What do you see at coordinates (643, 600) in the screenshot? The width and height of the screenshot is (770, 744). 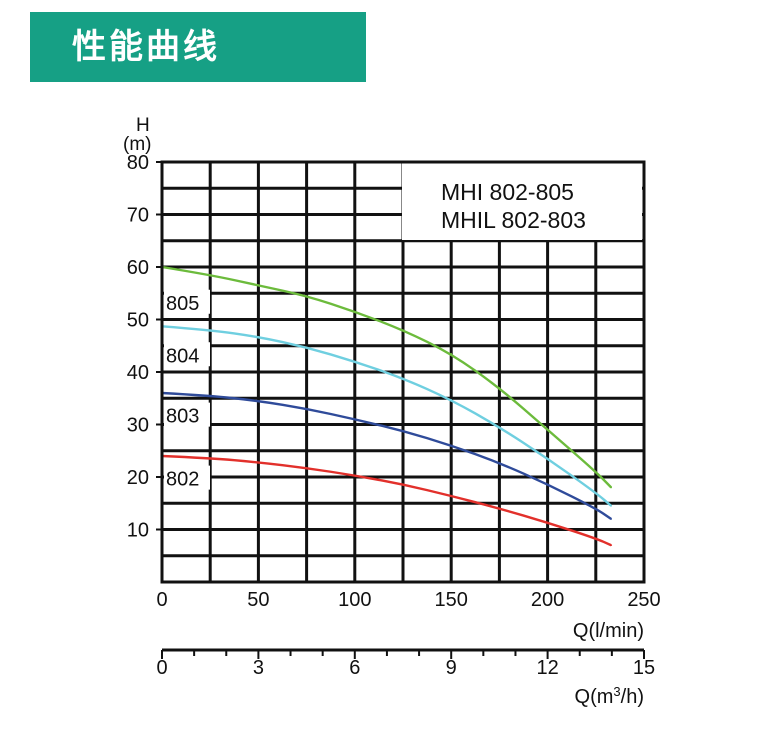 I see `x-tick-label-lmin: 250` at bounding box center [643, 600].